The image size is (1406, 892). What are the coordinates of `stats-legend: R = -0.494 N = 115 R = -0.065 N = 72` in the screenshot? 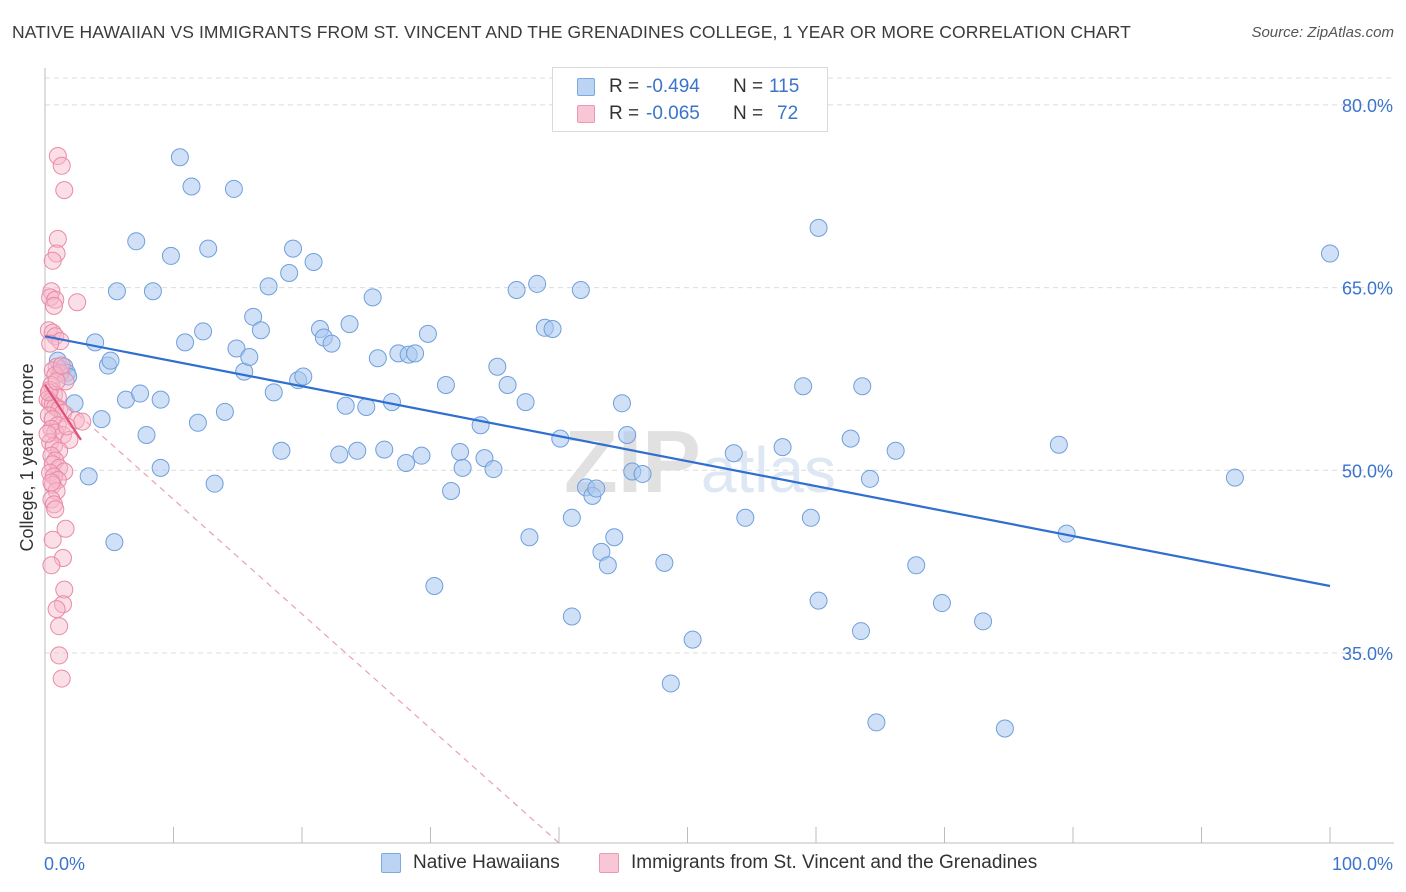 It's located at (690, 99).